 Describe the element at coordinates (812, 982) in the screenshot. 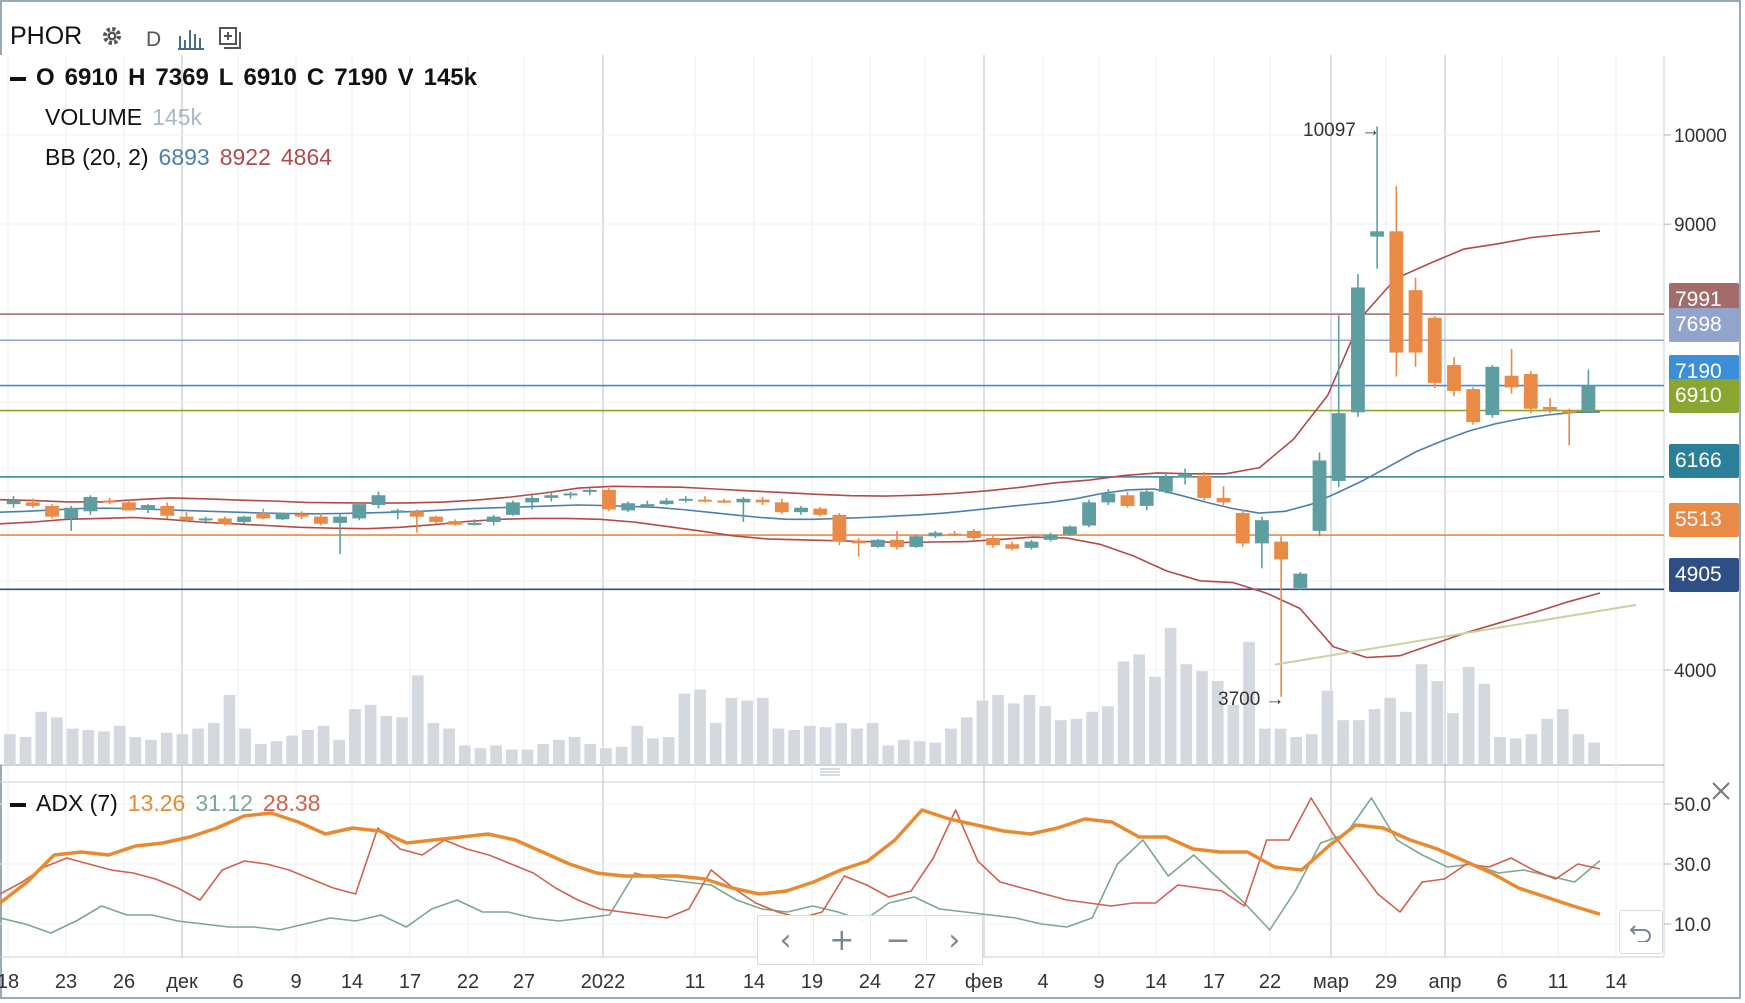

I see `x-tick-label: 19` at that location.